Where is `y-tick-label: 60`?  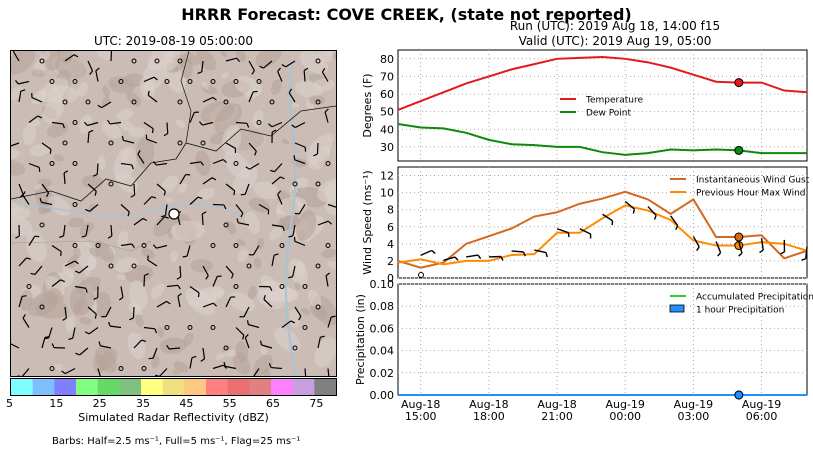
y-tick-label: 60 is located at coordinates (387, 94).